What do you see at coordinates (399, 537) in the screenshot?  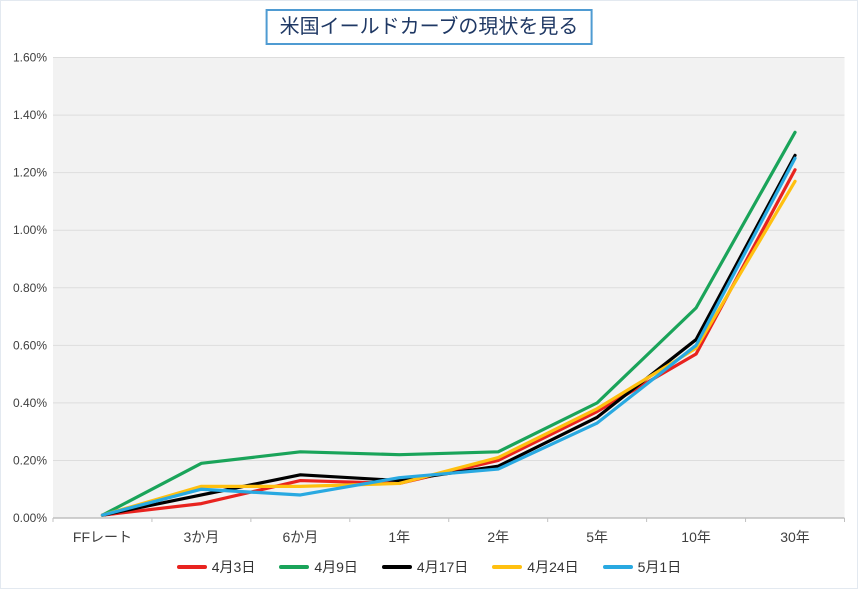 I see `x-axis-category-label: 1年` at bounding box center [399, 537].